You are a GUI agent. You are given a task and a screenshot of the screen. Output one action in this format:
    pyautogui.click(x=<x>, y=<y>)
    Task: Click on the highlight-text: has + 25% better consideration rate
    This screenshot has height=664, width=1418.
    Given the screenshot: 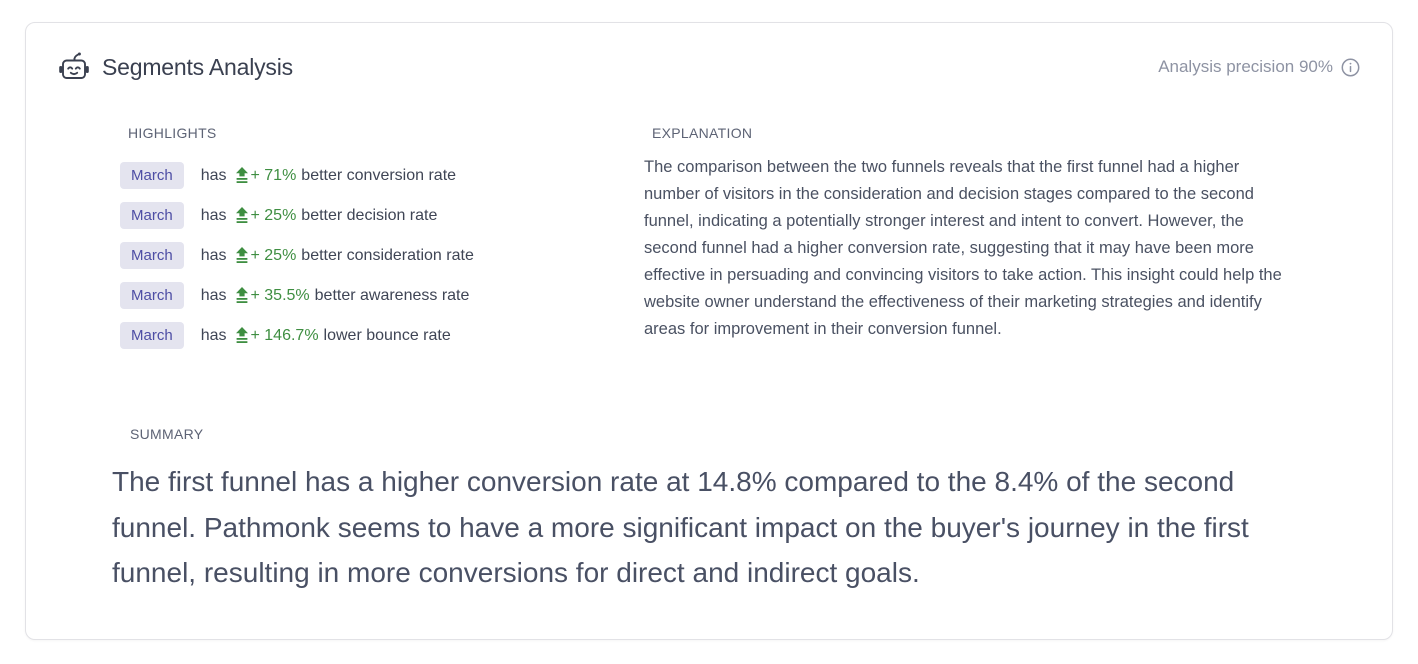 What is the action you would take?
    pyautogui.click(x=337, y=256)
    